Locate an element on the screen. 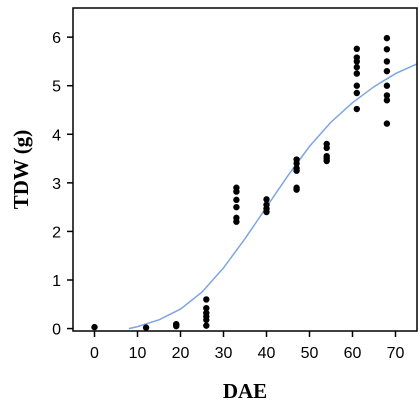 Image resolution: width=420 pixels, height=408 pixels. x-tick-label: 0 is located at coordinates (94, 353).